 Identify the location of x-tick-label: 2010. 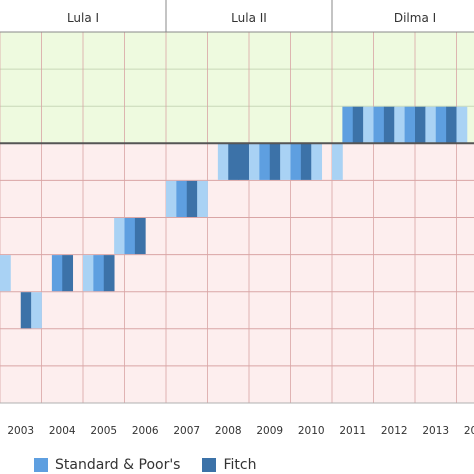
(311, 431).